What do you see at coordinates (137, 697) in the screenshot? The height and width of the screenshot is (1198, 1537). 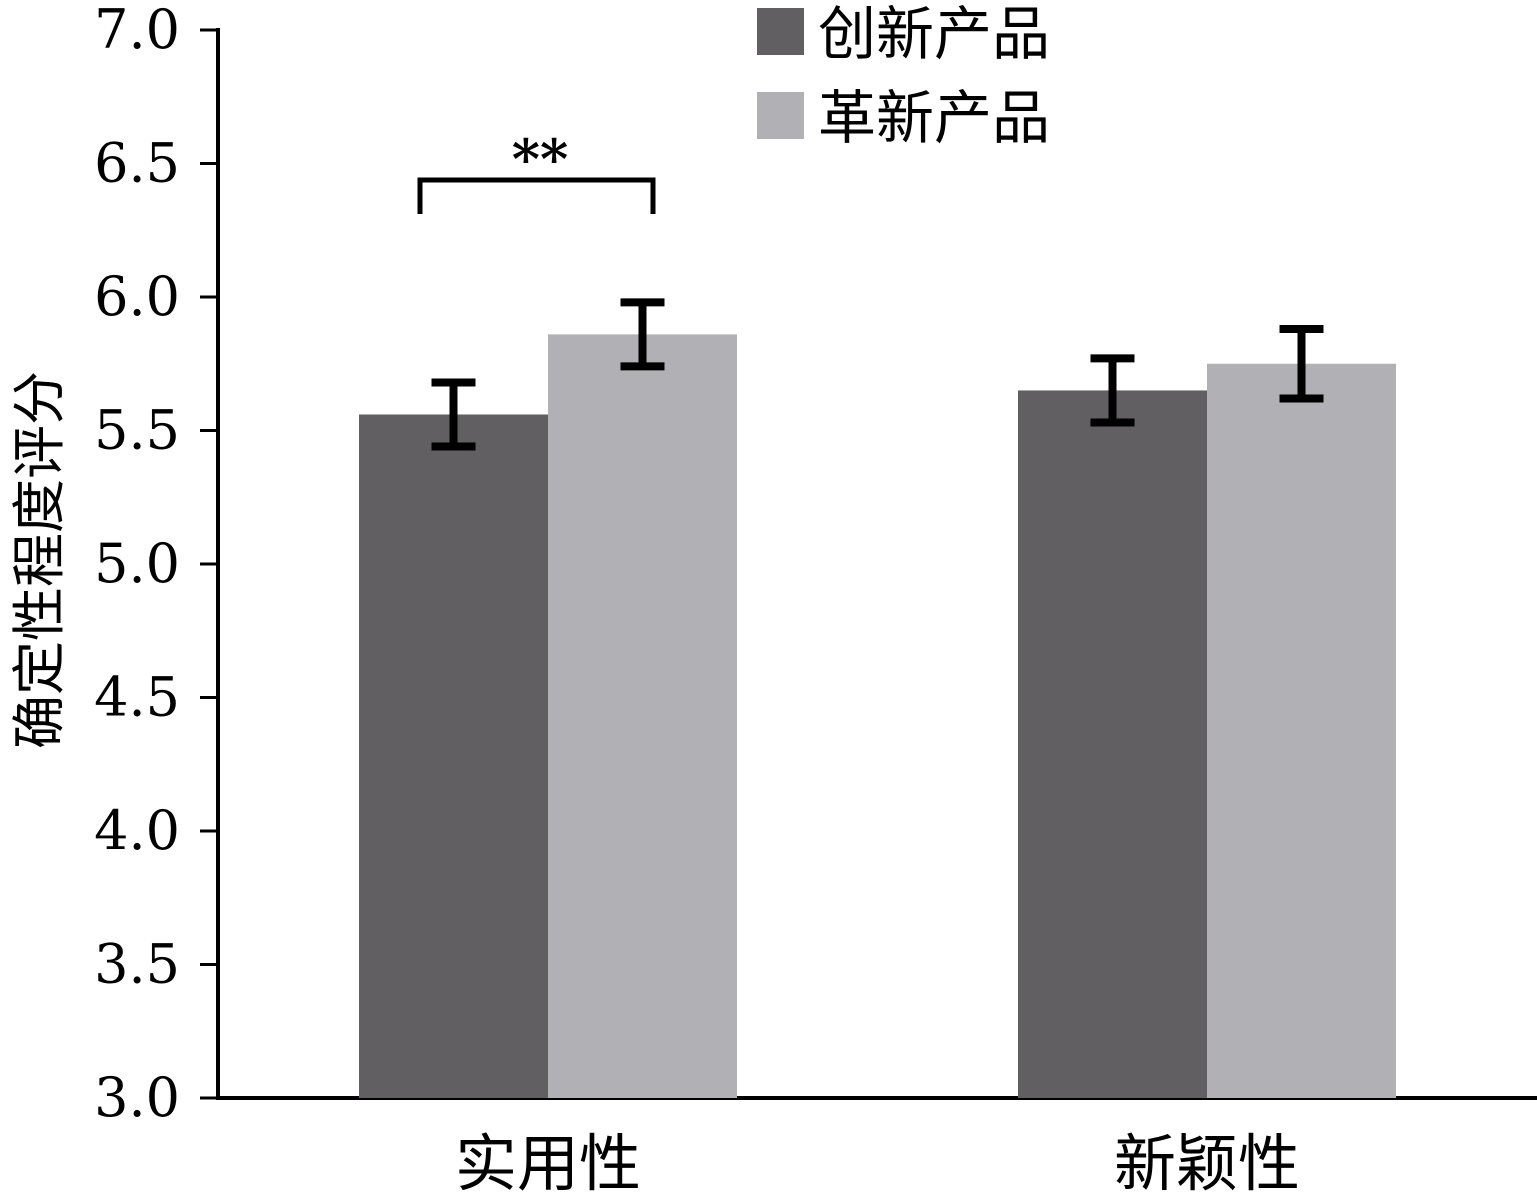 I see `y-tick-label: 4.5` at bounding box center [137, 697].